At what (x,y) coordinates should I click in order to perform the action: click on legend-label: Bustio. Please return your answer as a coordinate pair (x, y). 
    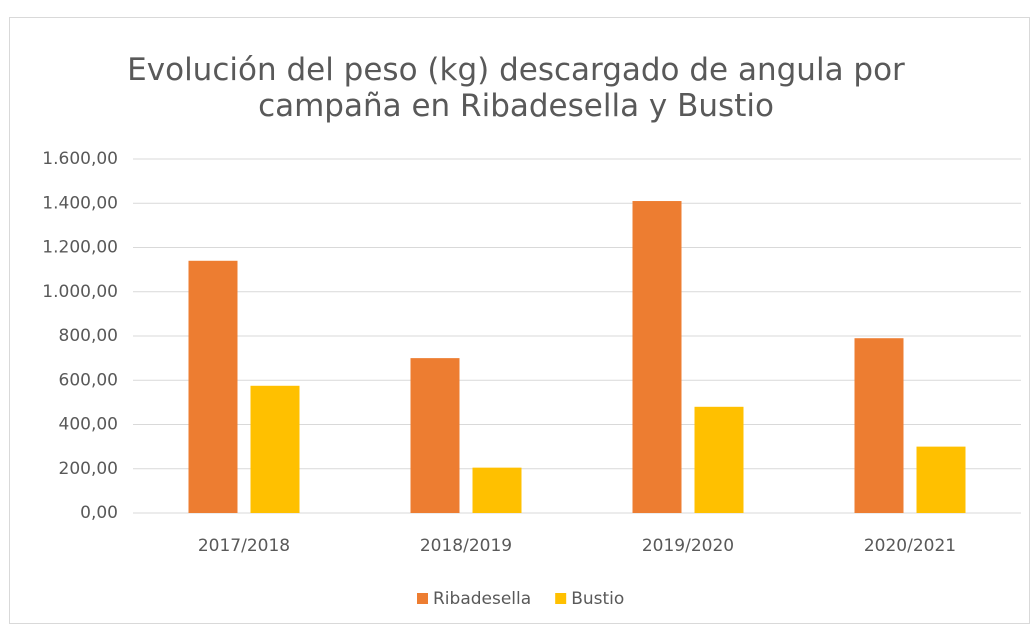
    Looking at the image, I should click on (597, 599).